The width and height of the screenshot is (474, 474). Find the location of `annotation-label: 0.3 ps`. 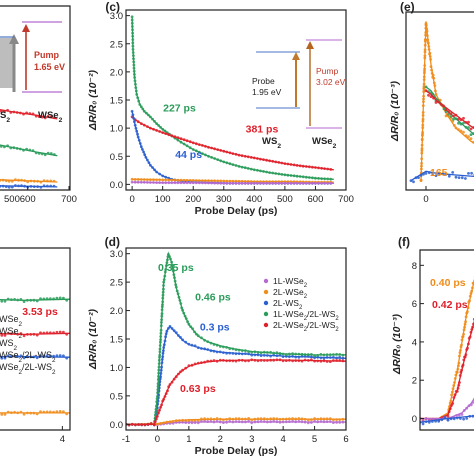

annotation-label: 0.3 ps is located at coordinates (215, 327).